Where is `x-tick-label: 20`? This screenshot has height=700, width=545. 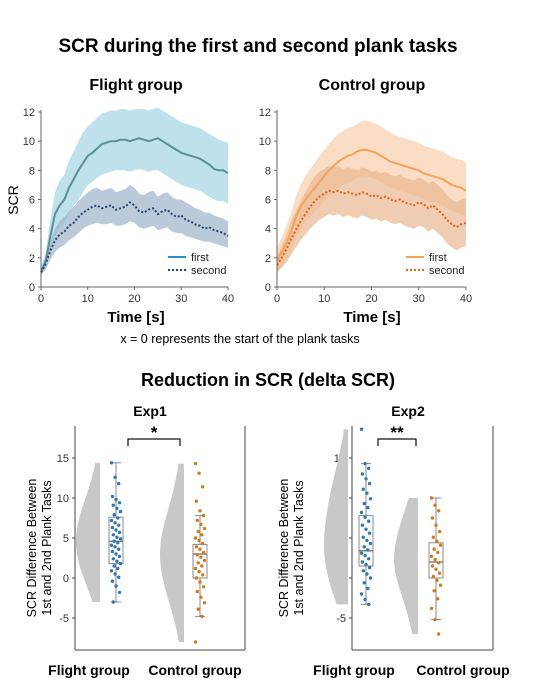
x-tick-label: 20 is located at coordinates (134, 299).